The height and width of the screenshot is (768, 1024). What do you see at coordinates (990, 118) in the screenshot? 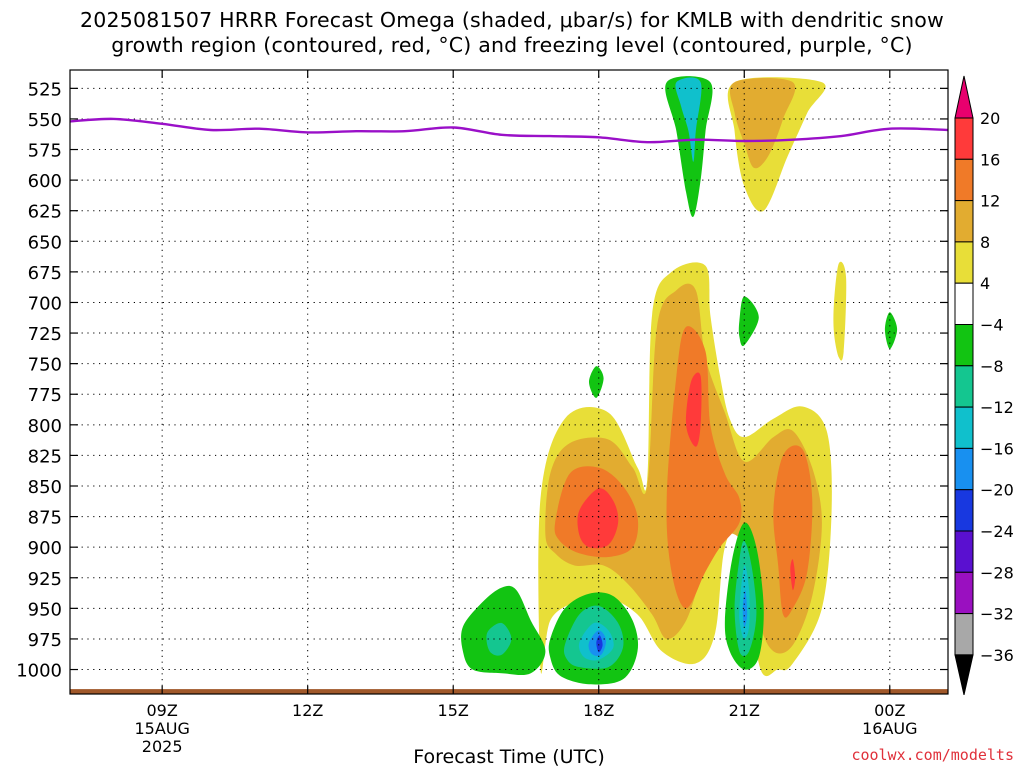
I see `colorbar-label: 20` at bounding box center [990, 118].